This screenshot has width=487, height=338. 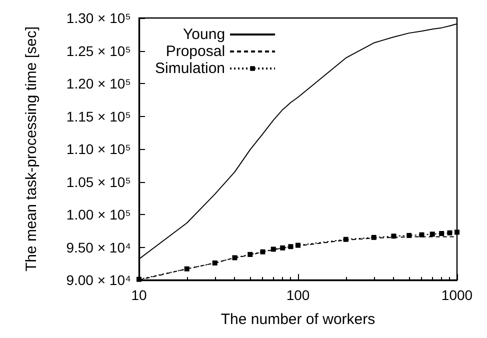 I want to click on y-tick-label: 1.05 × 10⁵, so click(x=98, y=182).